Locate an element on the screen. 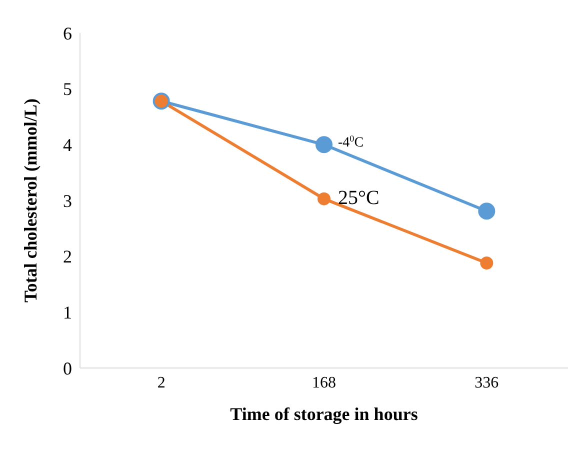  y-tick-label: 2 is located at coordinates (67, 256).